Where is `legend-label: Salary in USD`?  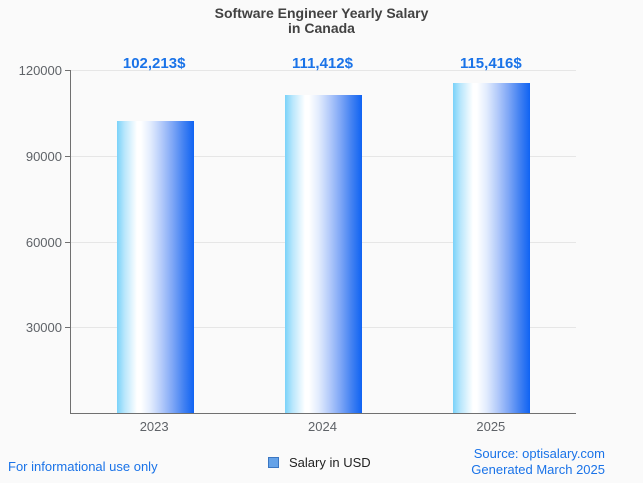 legend-label: Salary in USD is located at coordinates (330, 462).